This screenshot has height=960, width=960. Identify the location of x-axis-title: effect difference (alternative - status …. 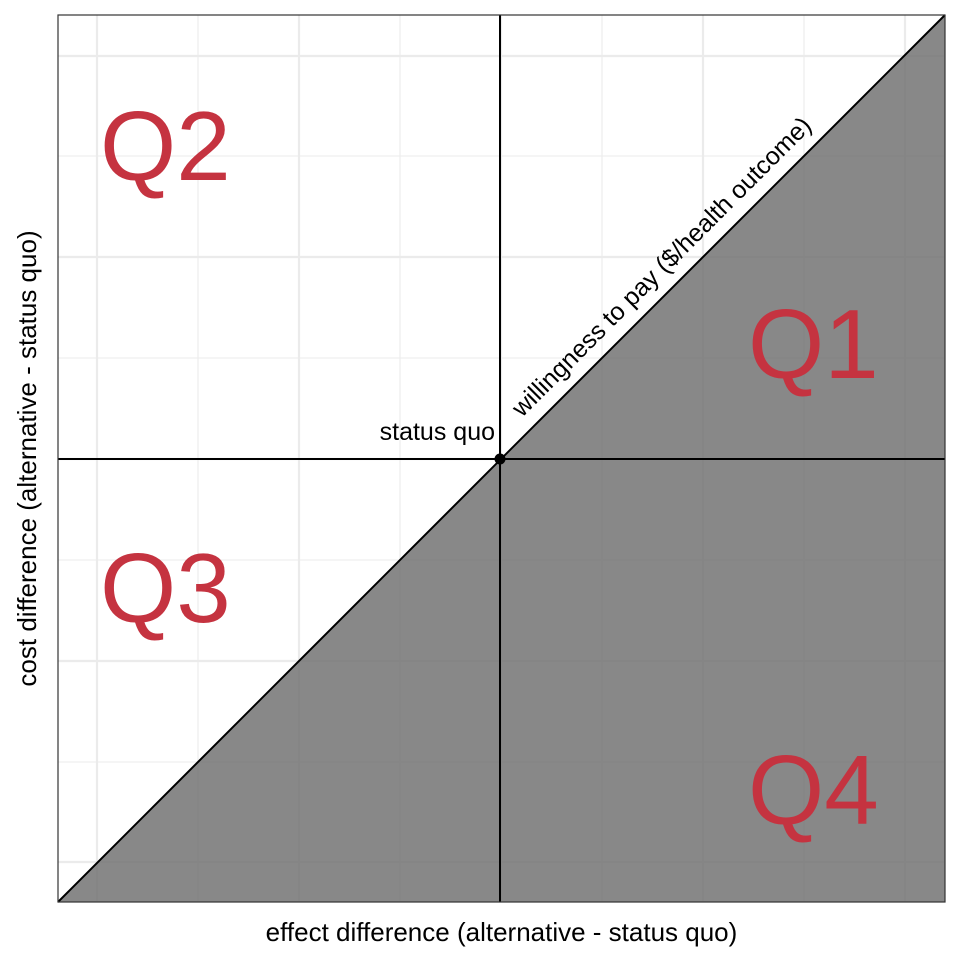
(502, 932).